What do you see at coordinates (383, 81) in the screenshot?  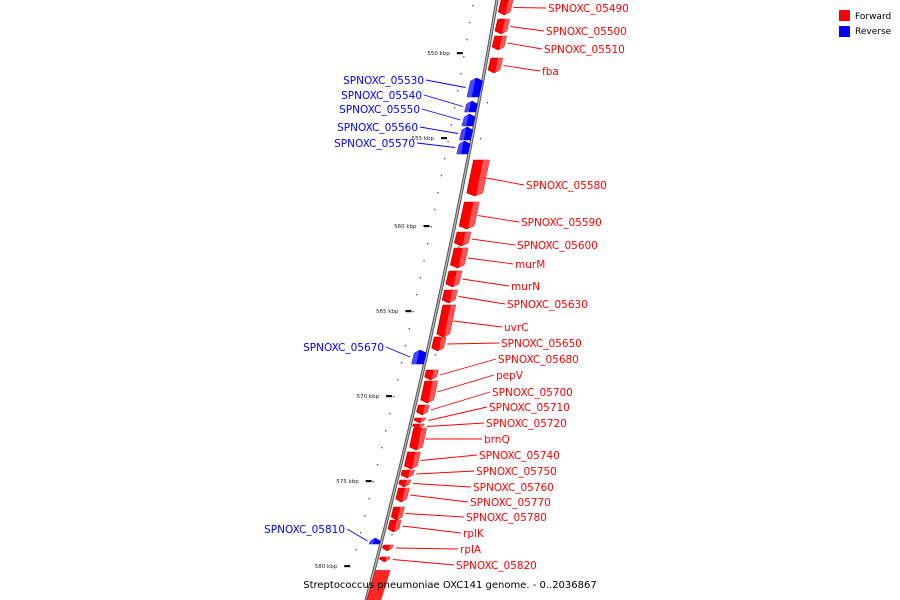 I see `gene-label: SPNOXC_05530` at bounding box center [383, 81].